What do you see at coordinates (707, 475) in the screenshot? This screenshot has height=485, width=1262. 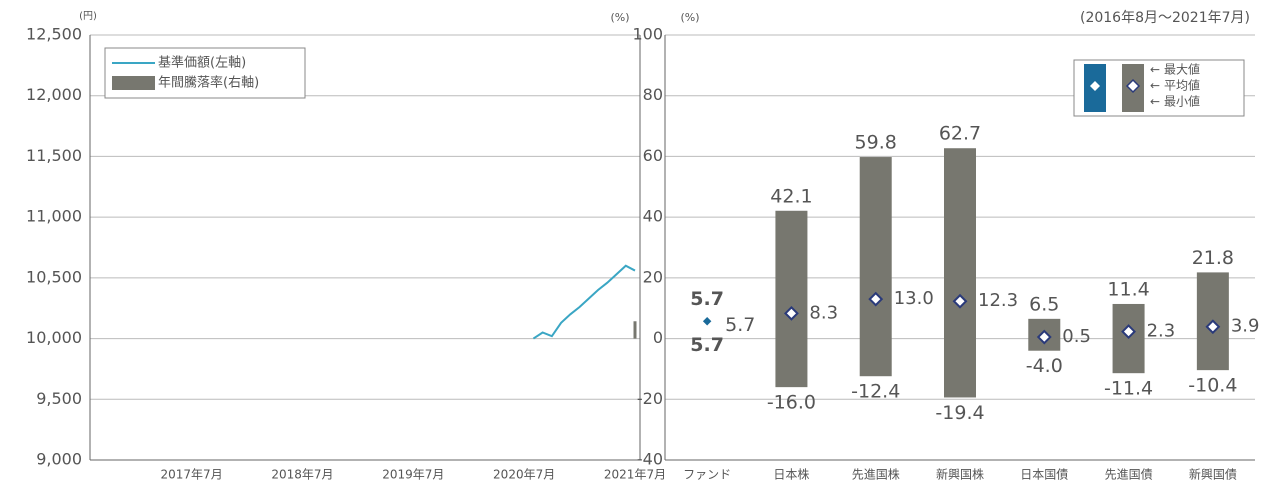 I see `x-tick-label: ファンド` at bounding box center [707, 475].